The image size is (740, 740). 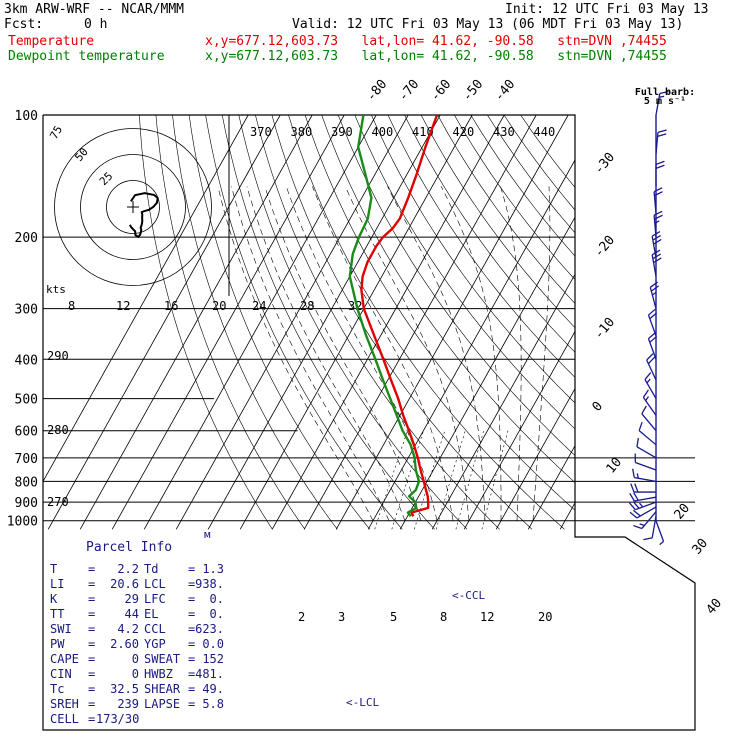 What do you see at coordinates (131, 599) in the screenshot?
I see `parcel-value: 29` at bounding box center [131, 599].